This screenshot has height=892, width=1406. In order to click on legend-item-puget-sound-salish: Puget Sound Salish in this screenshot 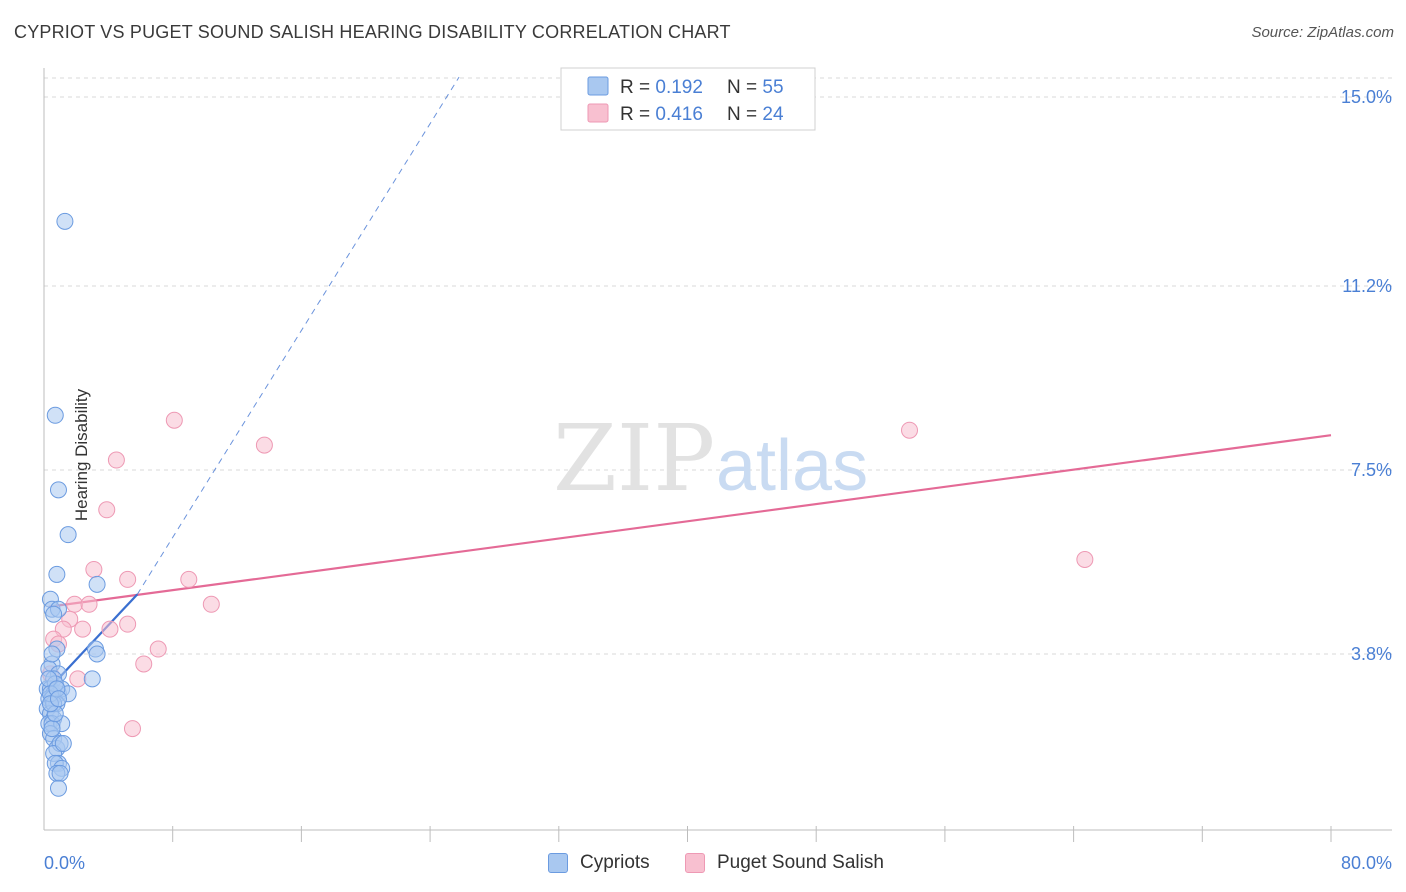, I will do `click(784, 863)`.